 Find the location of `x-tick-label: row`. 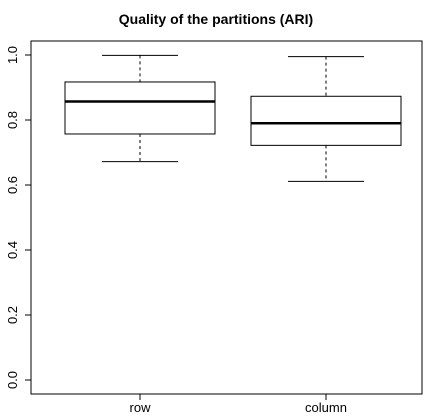

x-tick-label: row is located at coordinates (141, 407).